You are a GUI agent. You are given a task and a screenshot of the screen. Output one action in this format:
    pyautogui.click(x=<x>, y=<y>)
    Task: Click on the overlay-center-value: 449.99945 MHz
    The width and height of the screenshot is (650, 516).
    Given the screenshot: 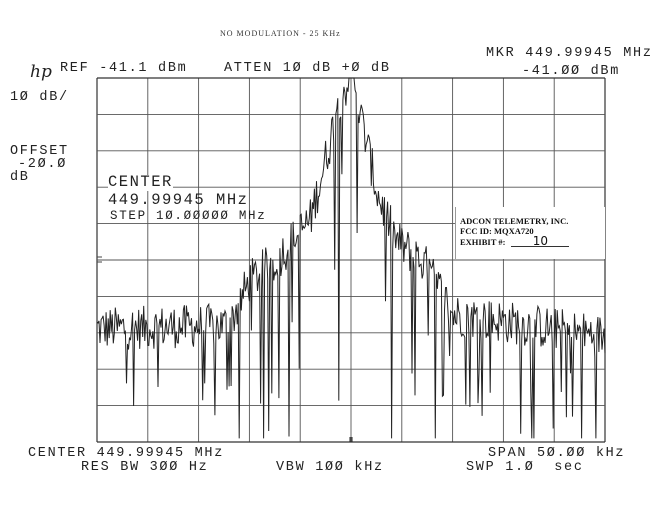 What is the action you would take?
    pyautogui.click(x=178, y=200)
    